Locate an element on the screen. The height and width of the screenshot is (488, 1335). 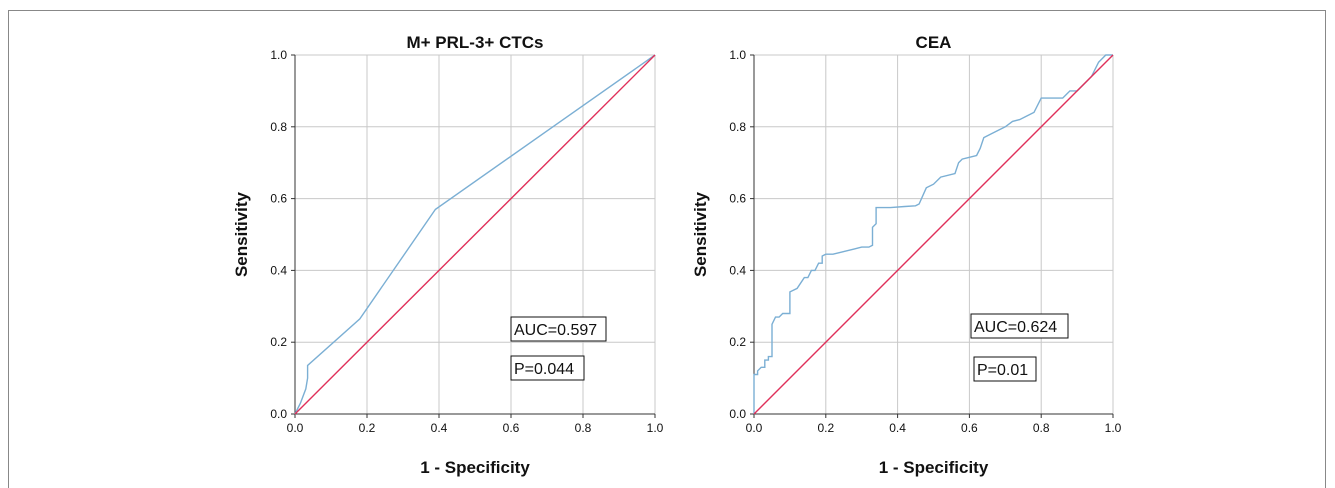
chart-title: M+ PRL-3+ CTCs is located at coordinates (475, 42).